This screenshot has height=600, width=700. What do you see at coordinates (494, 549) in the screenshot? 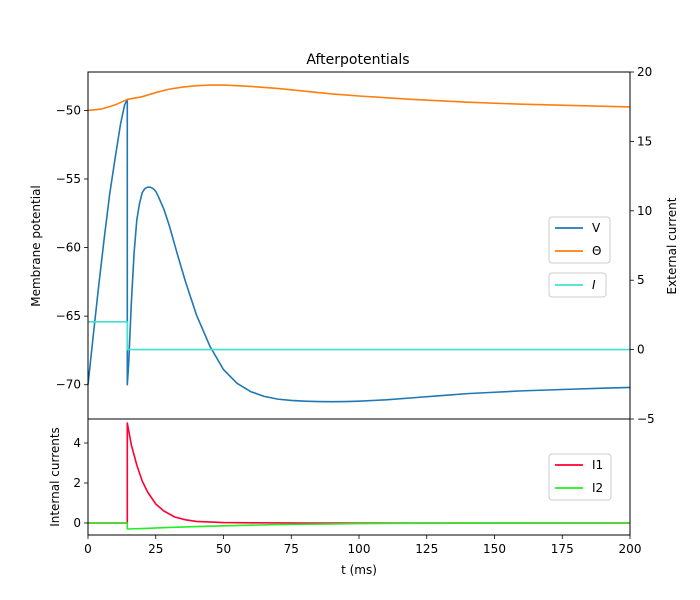
I see `x-tick-label: 150` at bounding box center [494, 549].